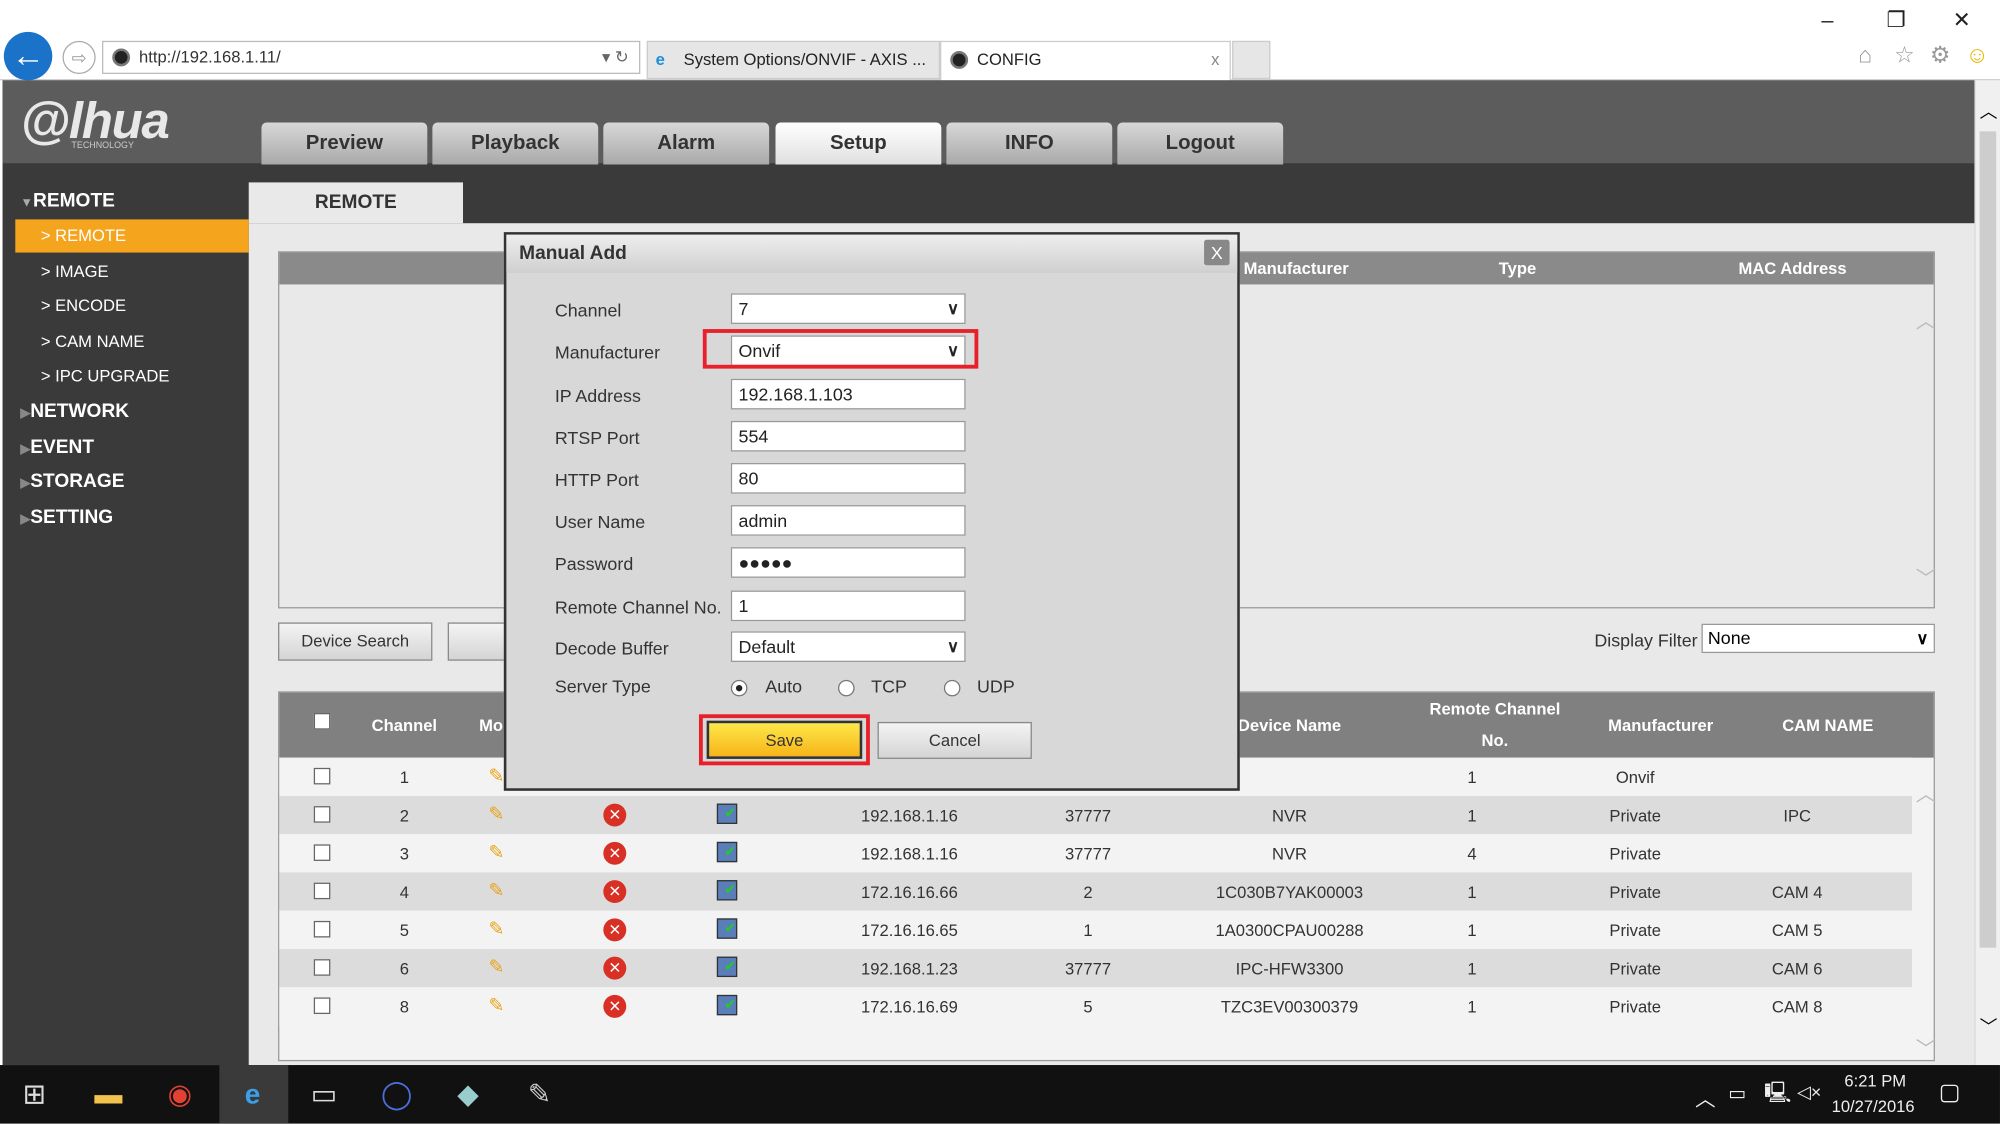 The image size is (2000, 1124). What do you see at coordinates (1215, 59) in the screenshot?
I see `tab-close-icon: x` at bounding box center [1215, 59].